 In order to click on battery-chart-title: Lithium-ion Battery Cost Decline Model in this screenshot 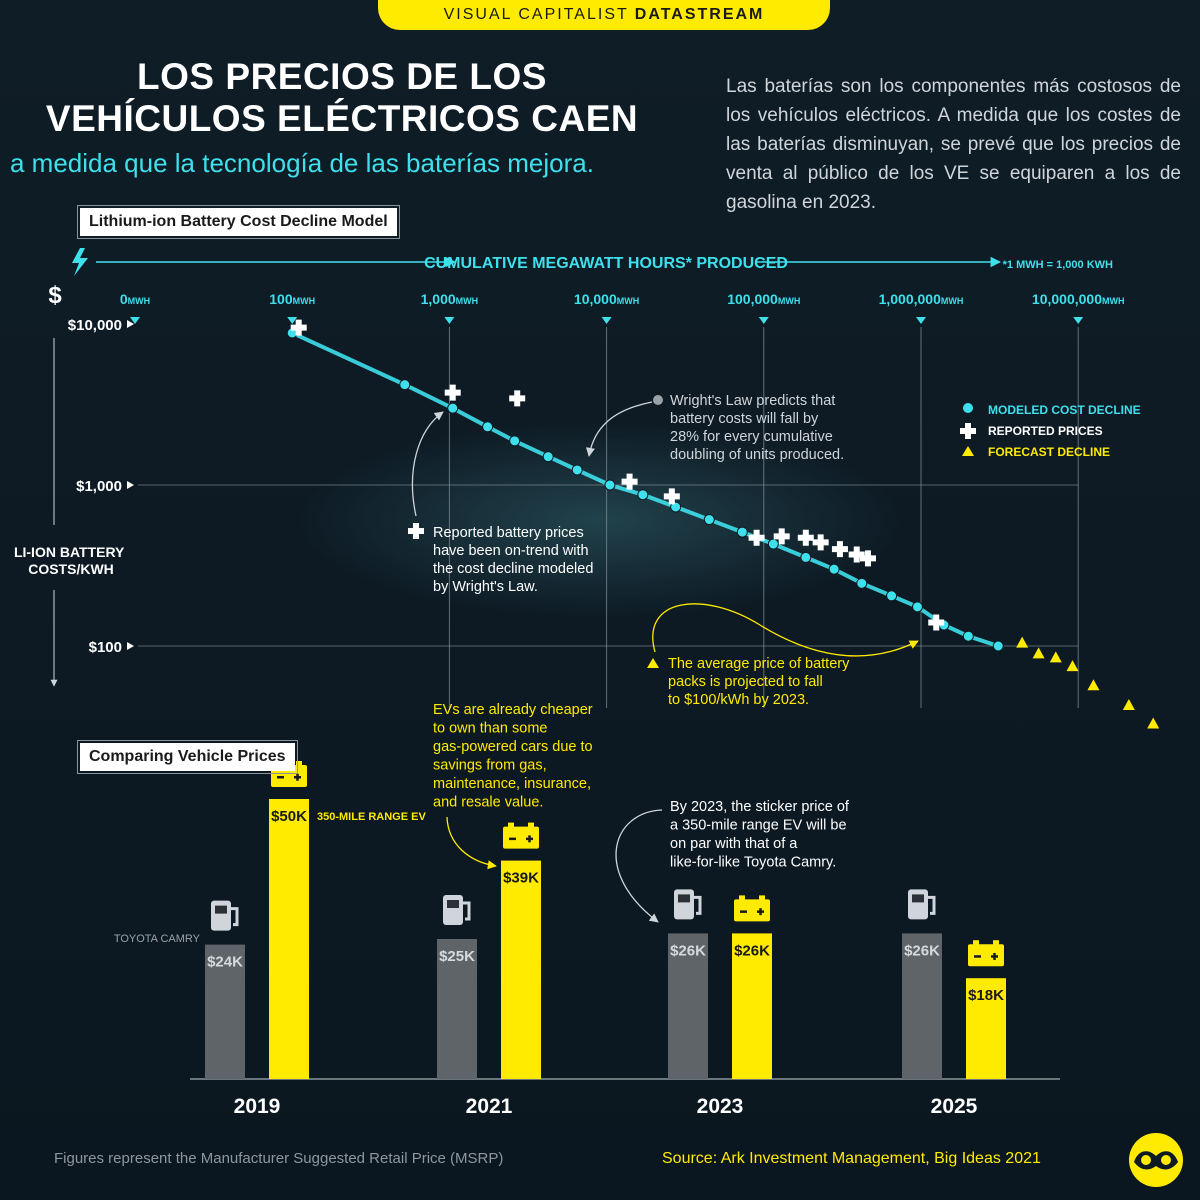, I will do `click(238, 222)`.